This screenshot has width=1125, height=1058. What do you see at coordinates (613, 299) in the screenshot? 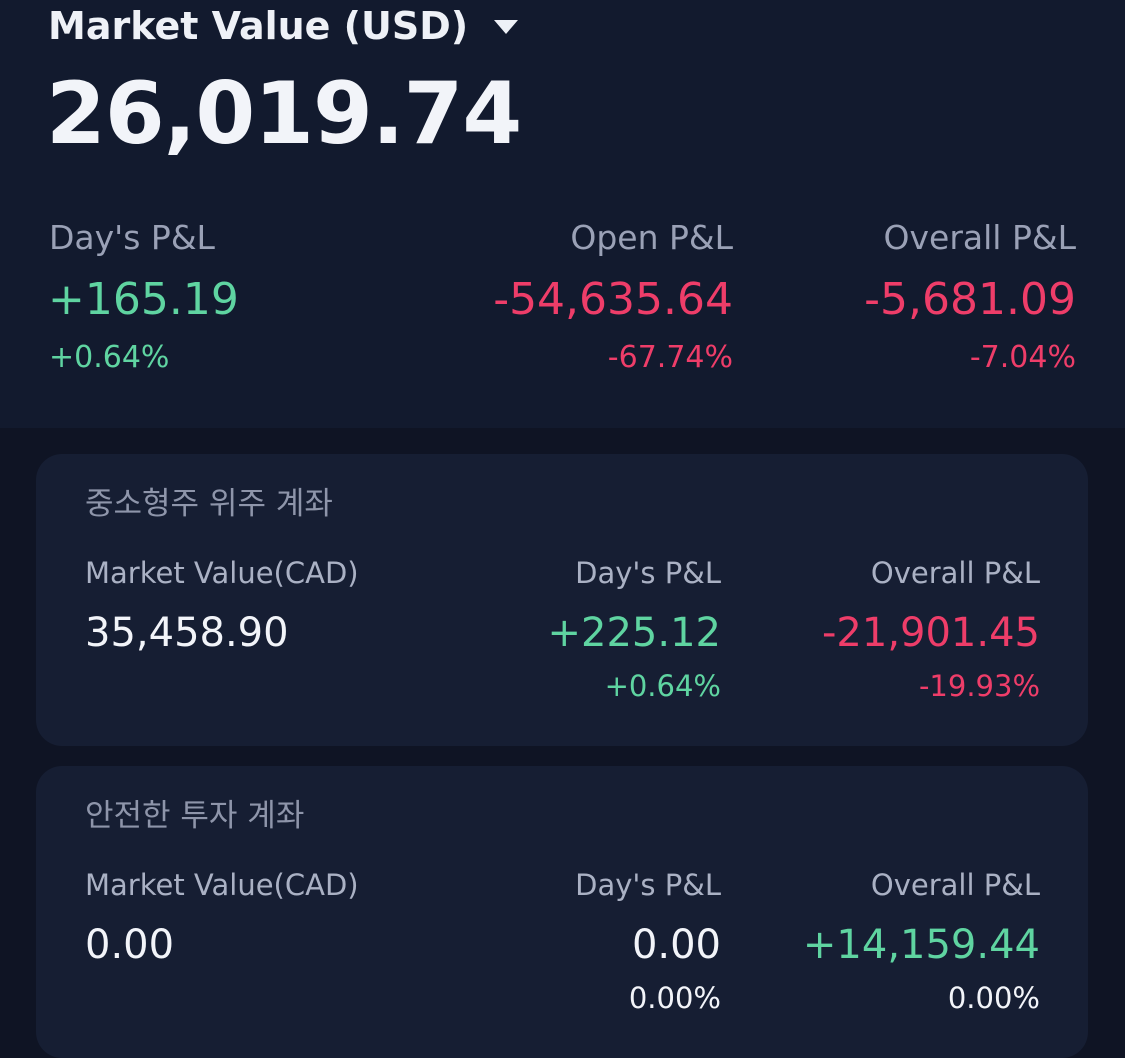
I see `open-pnl-value: -54,635.64` at bounding box center [613, 299].